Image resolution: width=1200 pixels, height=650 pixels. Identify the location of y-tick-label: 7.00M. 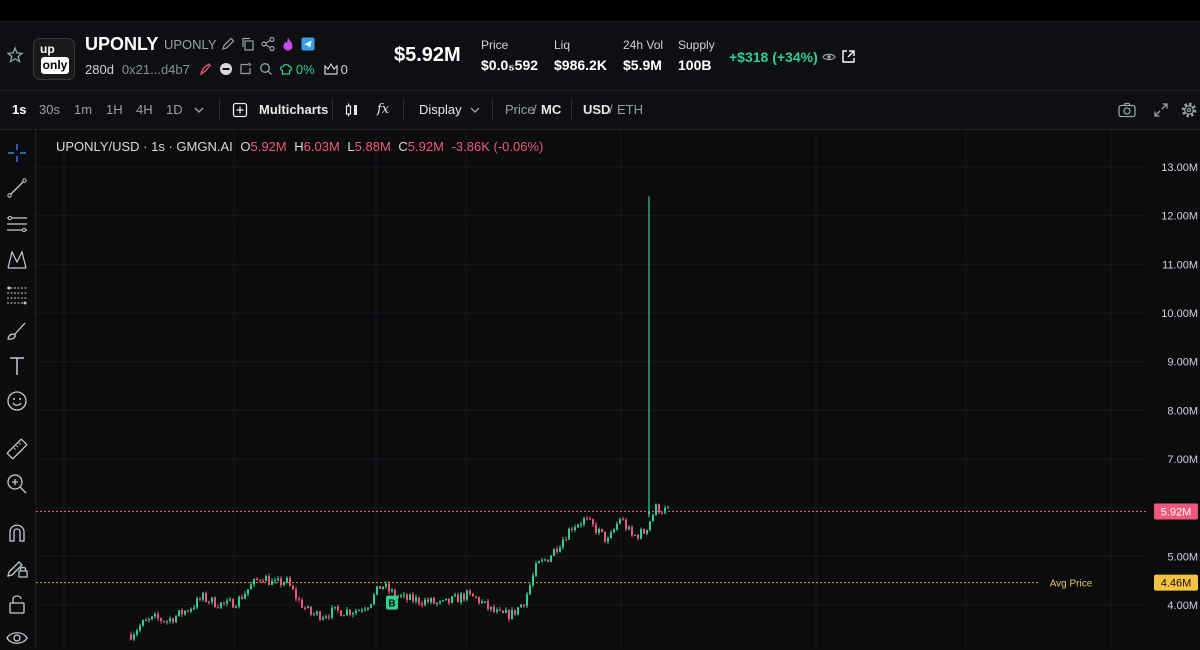
(1182, 460).